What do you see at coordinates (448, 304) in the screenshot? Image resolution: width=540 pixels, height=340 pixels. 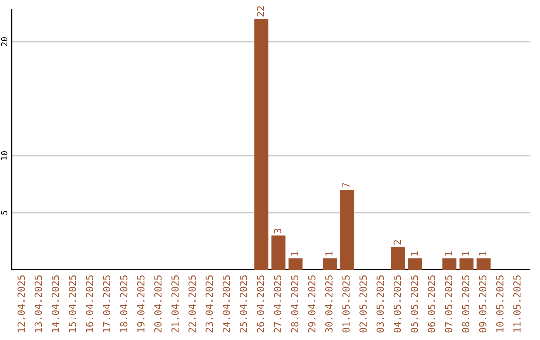 I see `x-tick-label: 07.05.2025` at bounding box center [448, 304].